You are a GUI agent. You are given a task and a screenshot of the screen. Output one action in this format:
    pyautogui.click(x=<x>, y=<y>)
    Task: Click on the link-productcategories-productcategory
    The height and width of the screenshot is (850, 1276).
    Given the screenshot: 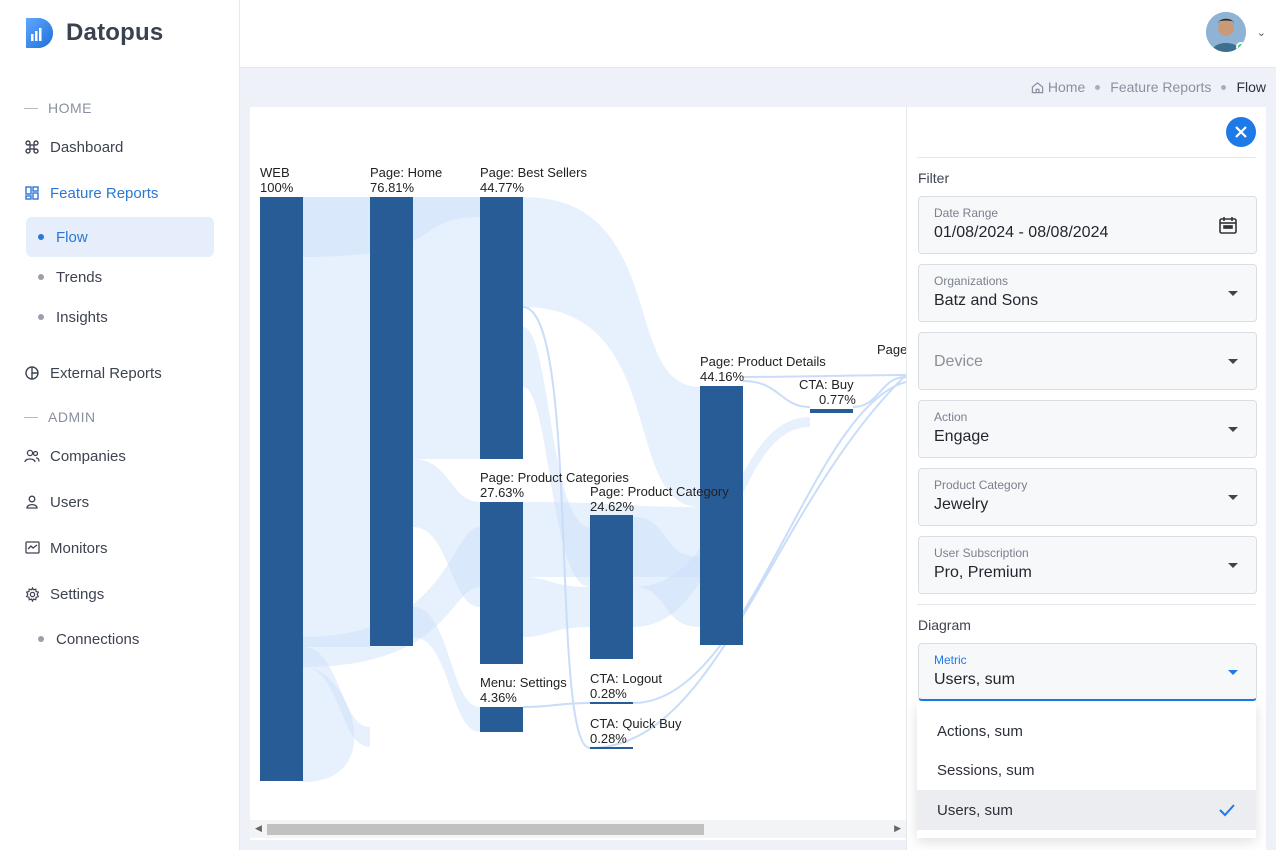 What is the action you would take?
    pyautogui.click(x=556, y=607)
    